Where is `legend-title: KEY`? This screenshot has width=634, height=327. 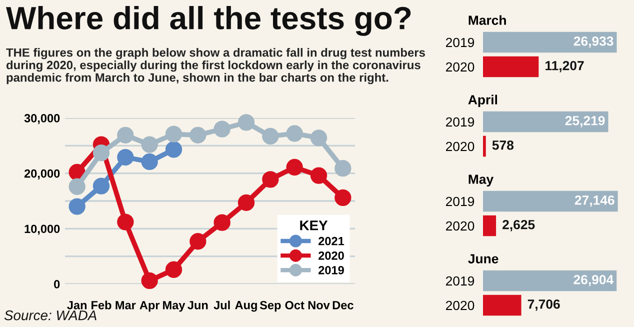 legend-title: KEY is located at coordinates (314, 225).